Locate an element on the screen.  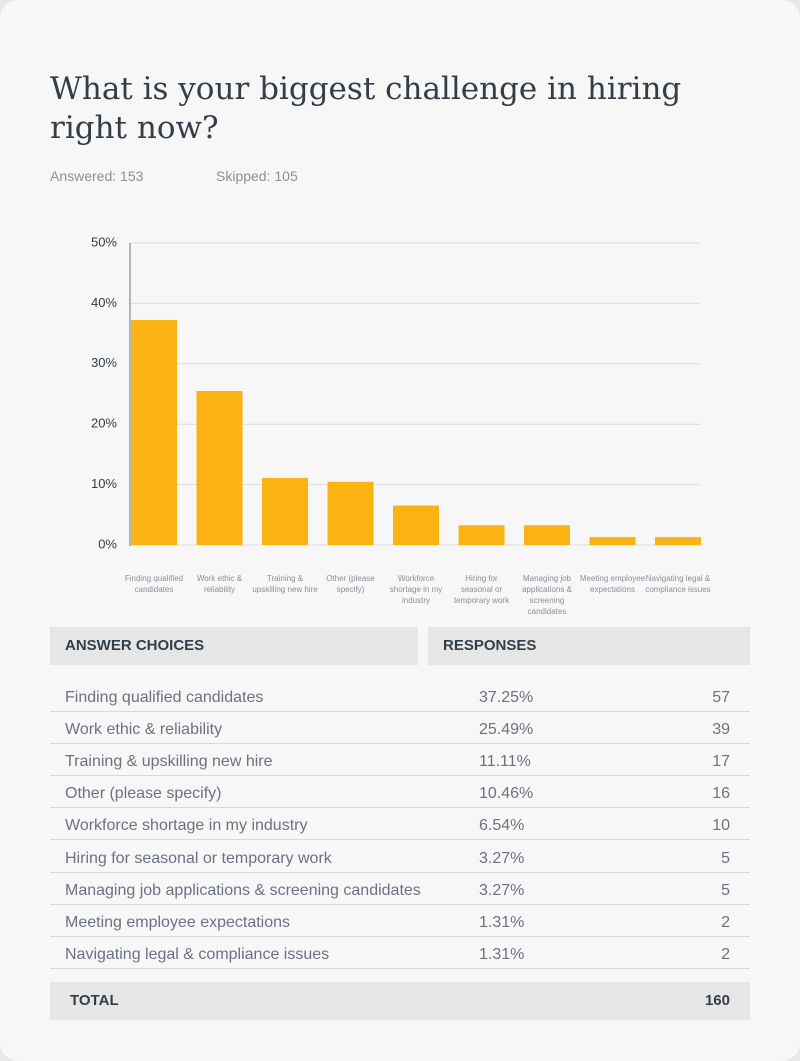
answer-choice: Meeting employee expectations is located at coordinates (178, 922).